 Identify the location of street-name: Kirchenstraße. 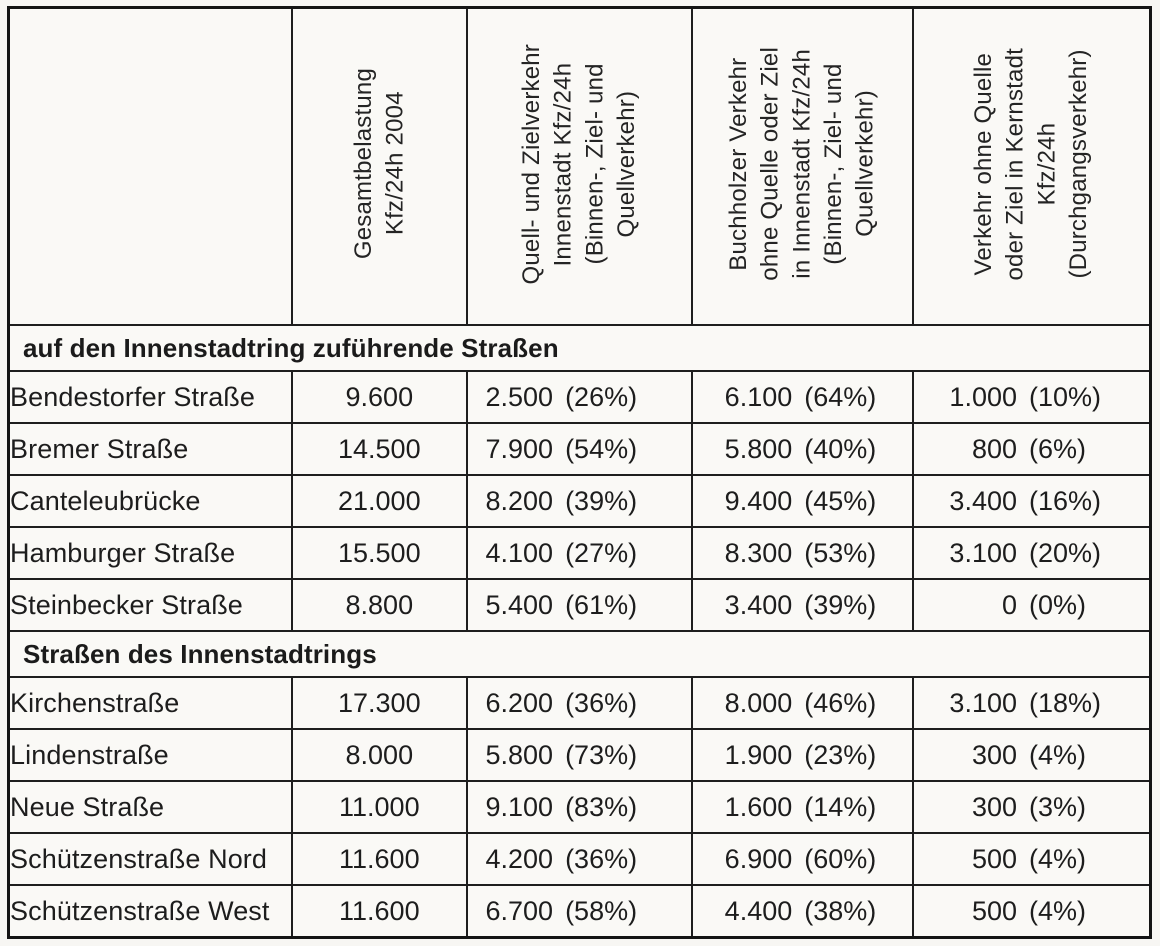
(150, 703).